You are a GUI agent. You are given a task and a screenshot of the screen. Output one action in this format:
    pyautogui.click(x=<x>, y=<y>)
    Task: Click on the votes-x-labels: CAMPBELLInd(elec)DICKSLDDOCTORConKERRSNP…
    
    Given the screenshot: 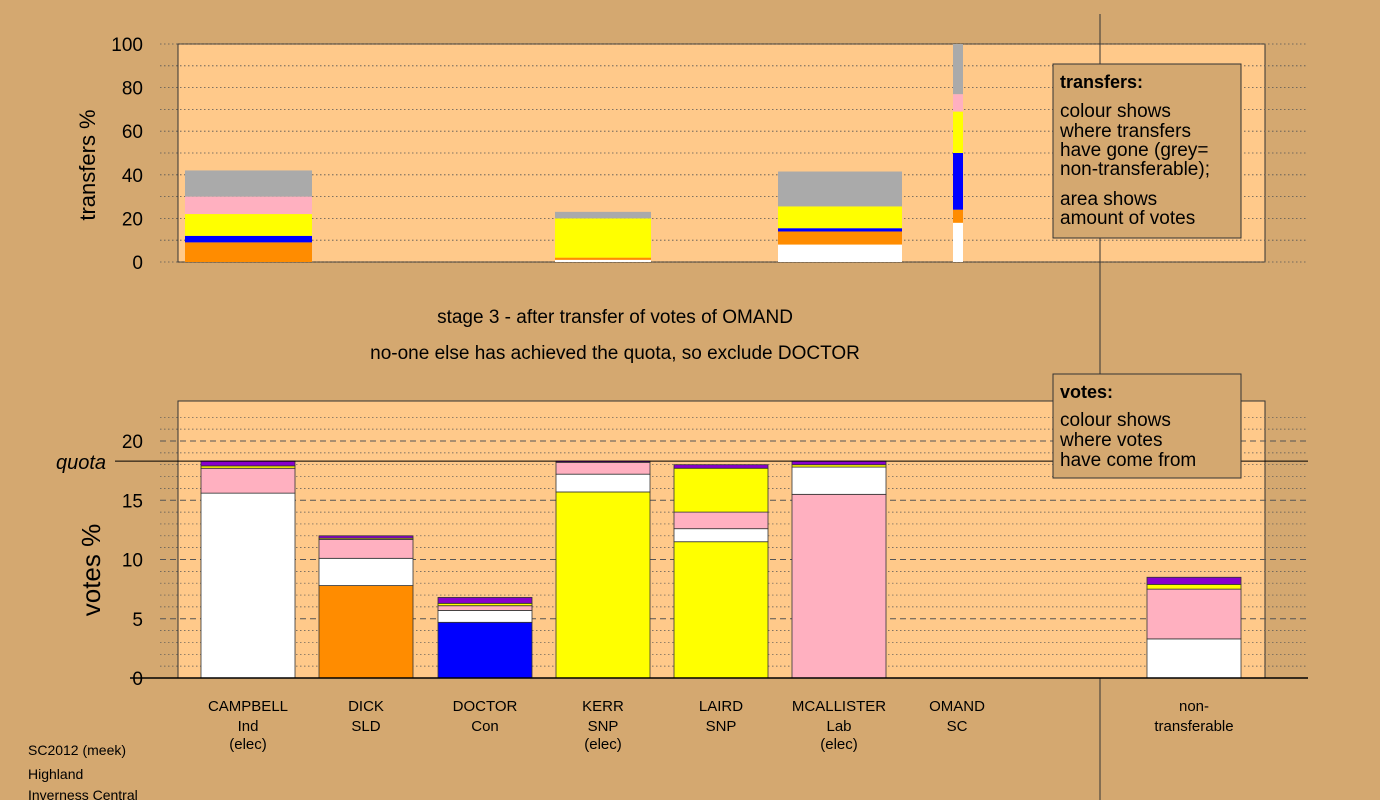 What is the action you would take?
    pyautogui.click(x=596, y=725)
    